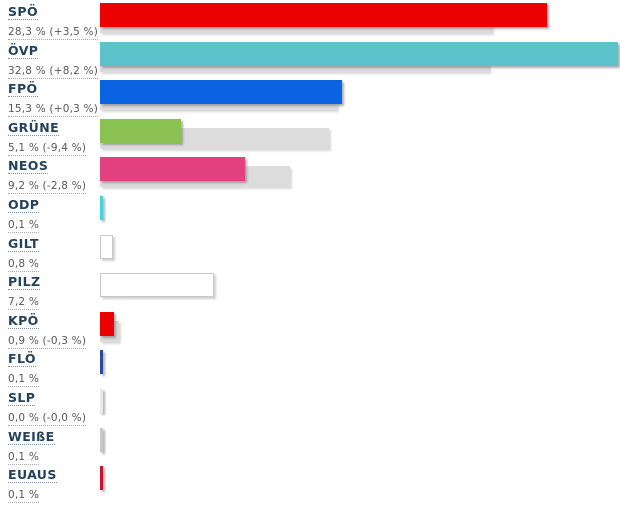 The width and height of the screenshot is (620, 512). I want to click on party-row: SLP 0,0 % (-0,0 %), so click(310, 406).